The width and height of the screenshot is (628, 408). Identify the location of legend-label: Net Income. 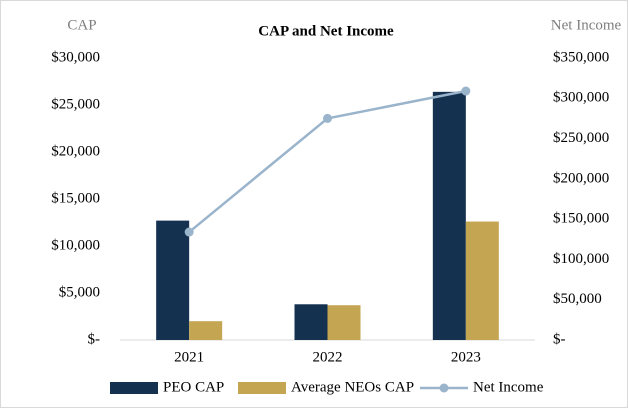
(508, 387).